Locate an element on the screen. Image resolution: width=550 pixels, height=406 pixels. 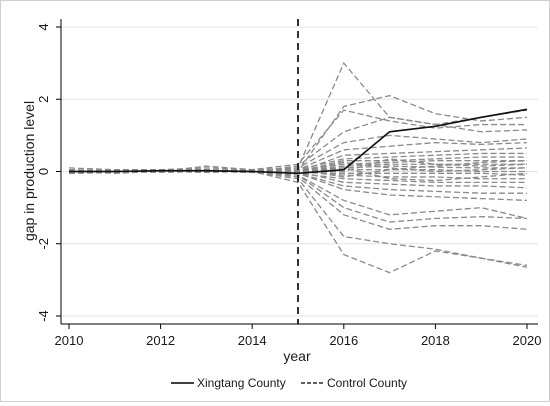
x-tick-label: 2014 is located at coordinates (252, 340).